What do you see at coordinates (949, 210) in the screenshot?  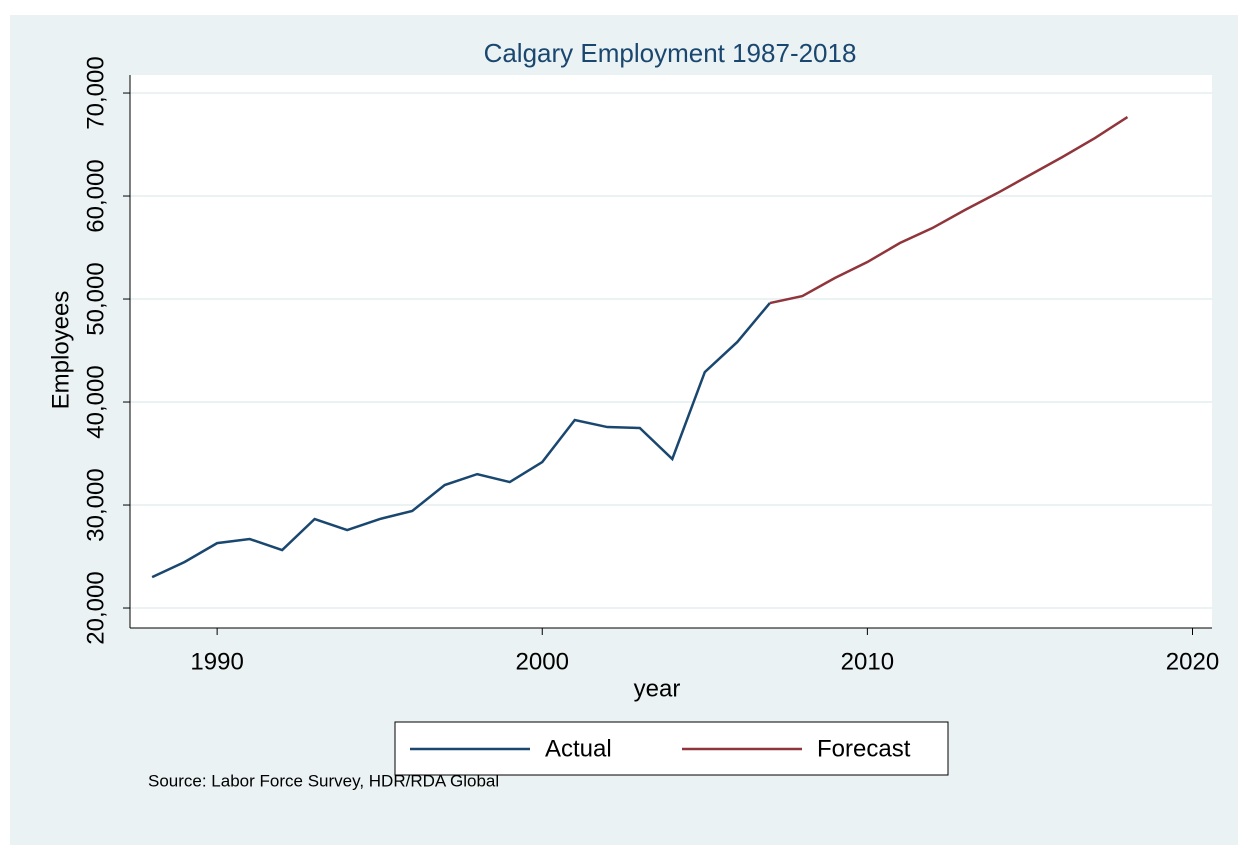 I see `series-line` at bounding box center [949, 210].